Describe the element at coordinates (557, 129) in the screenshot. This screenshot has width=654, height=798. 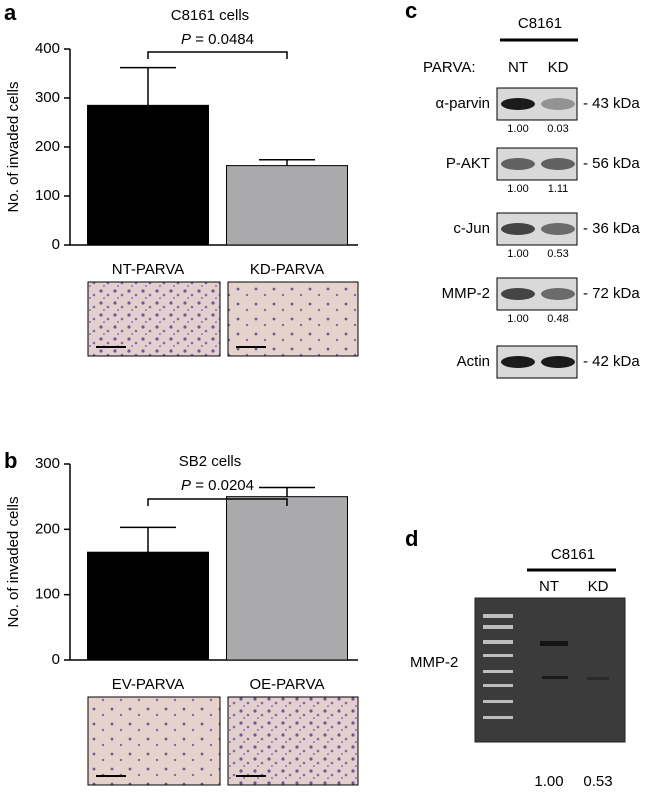
I see `quant-label: 0.03` at that location.